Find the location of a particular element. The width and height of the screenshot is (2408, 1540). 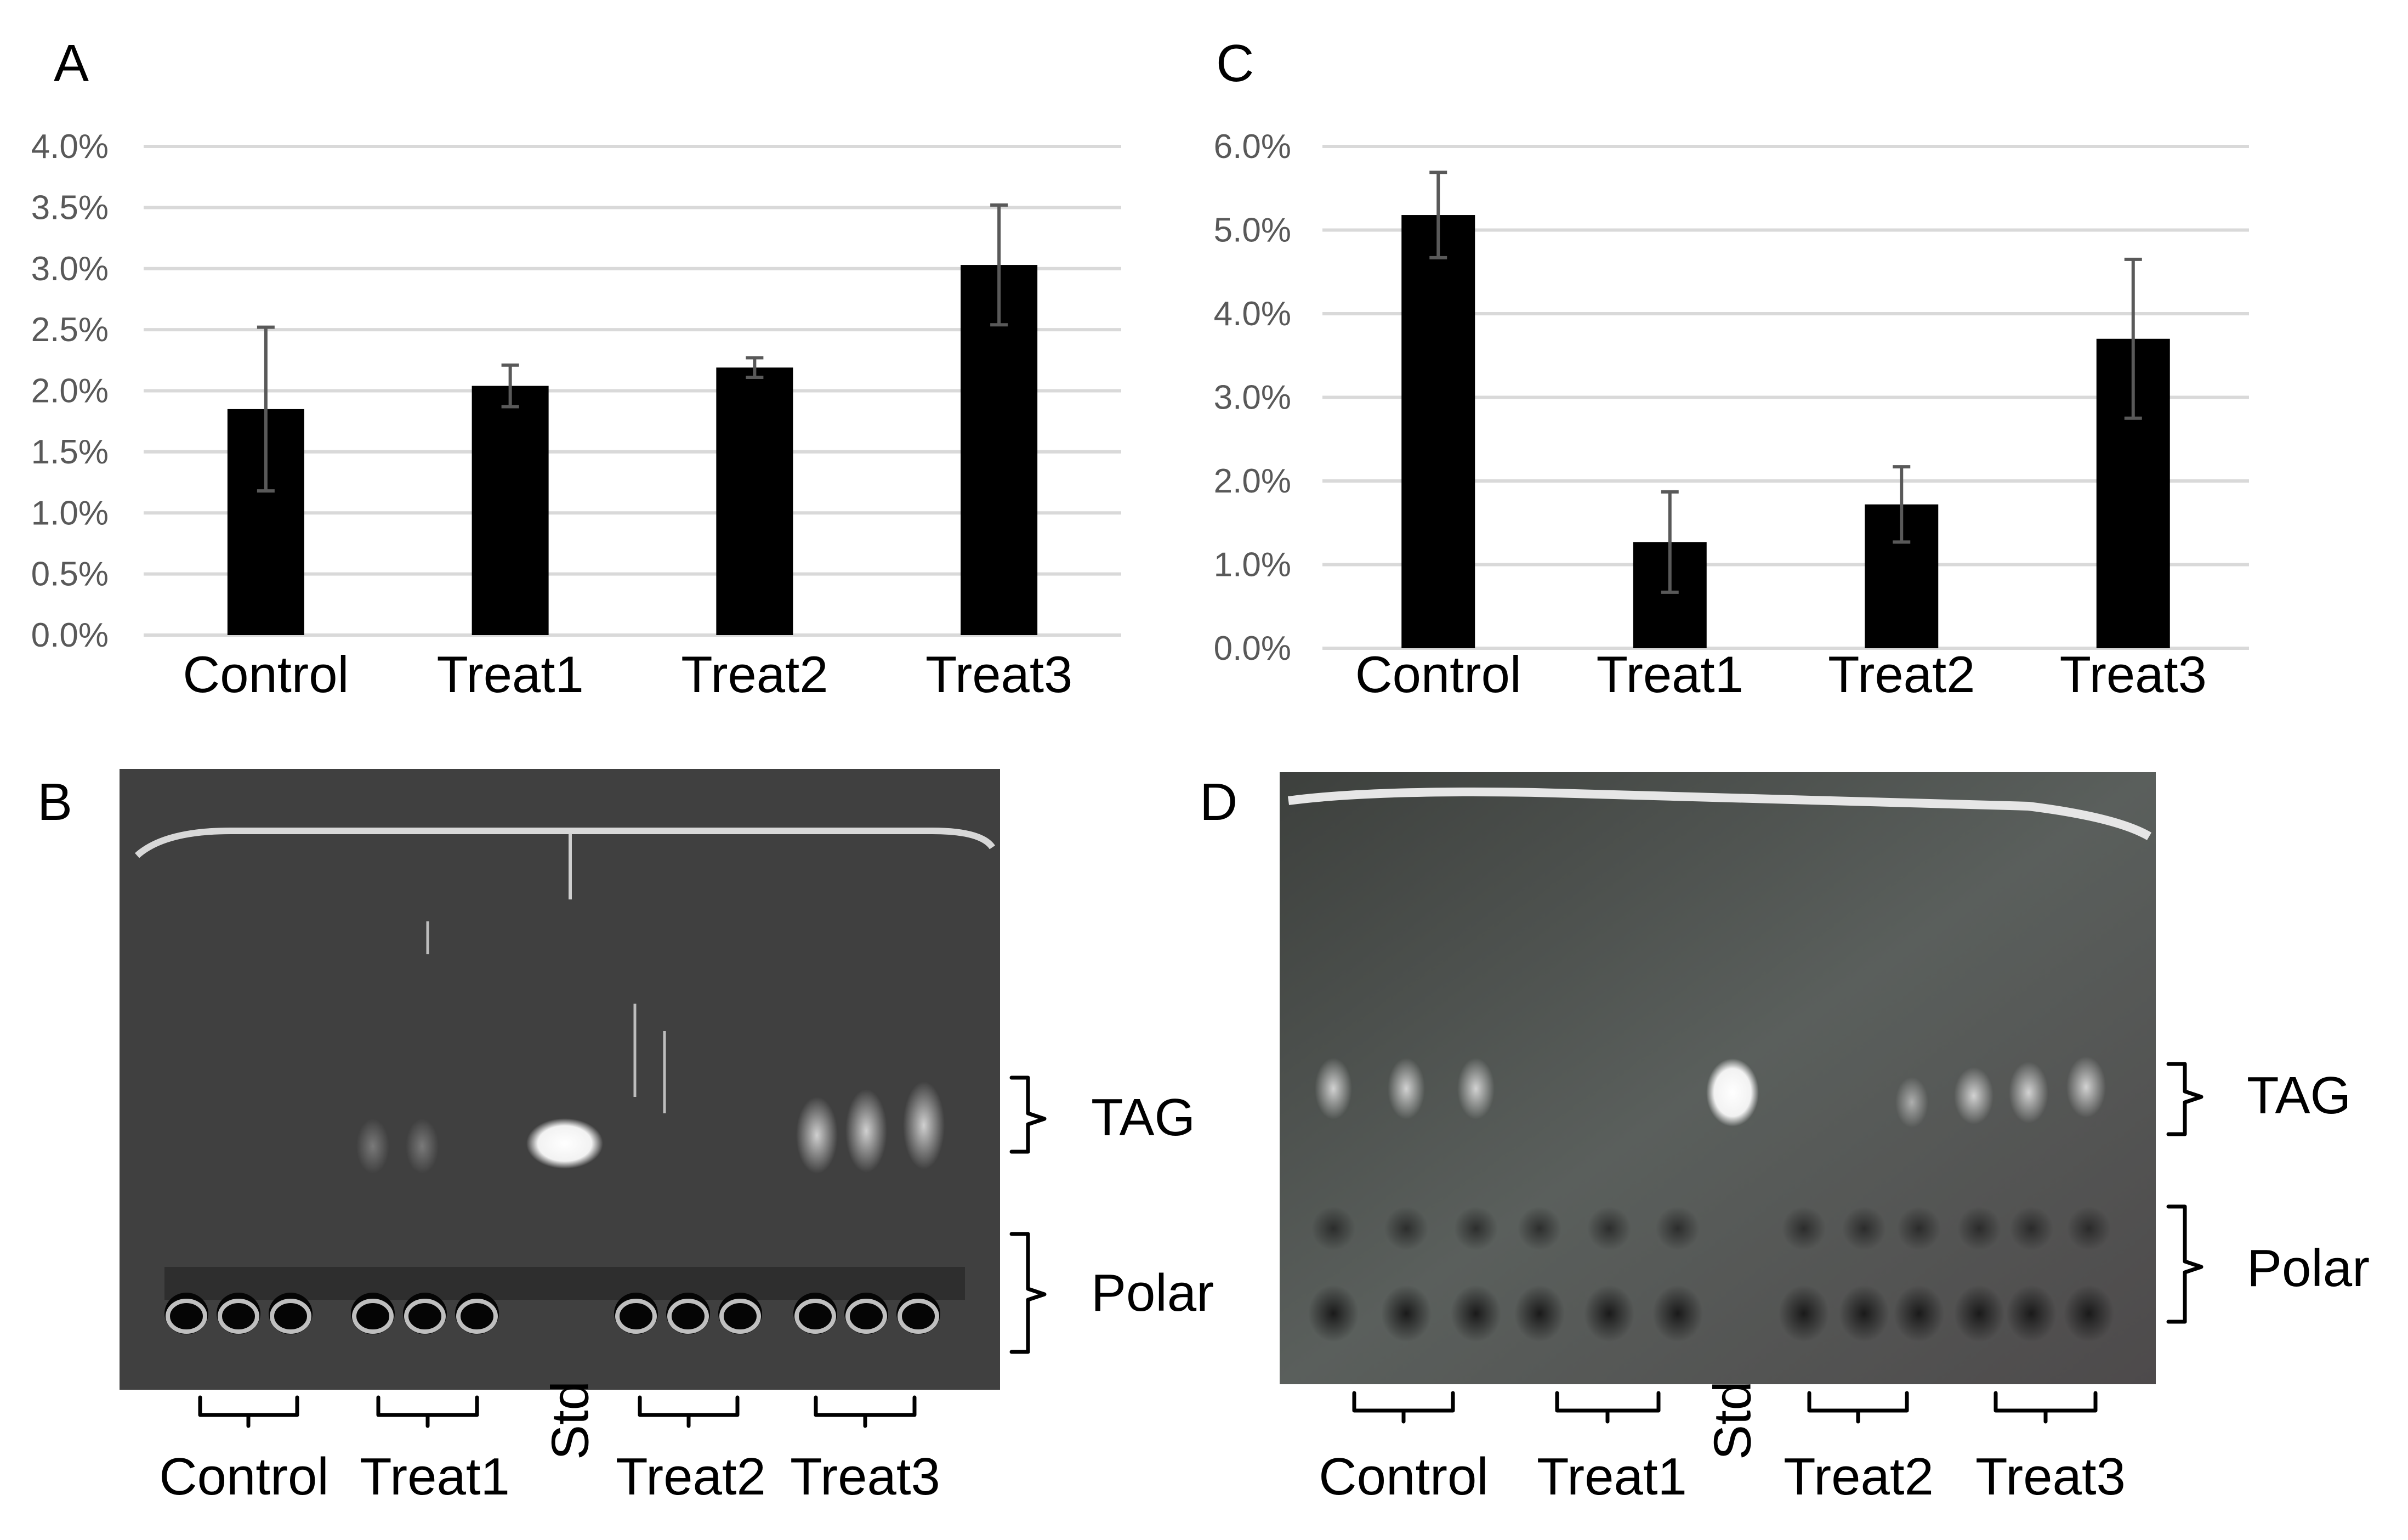

tlc-plate-d is located at coordinates (1718, 1078).